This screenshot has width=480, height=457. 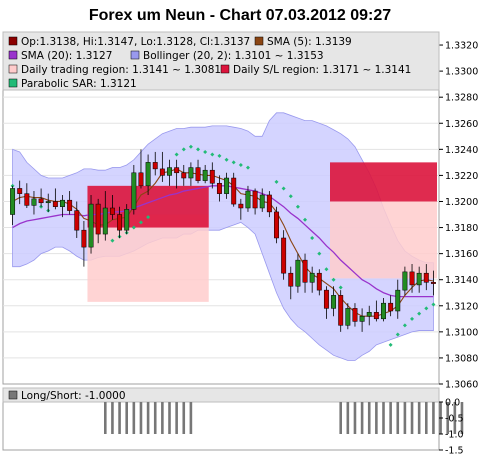 I want to click on legend-box, so click(x=221, y=61).